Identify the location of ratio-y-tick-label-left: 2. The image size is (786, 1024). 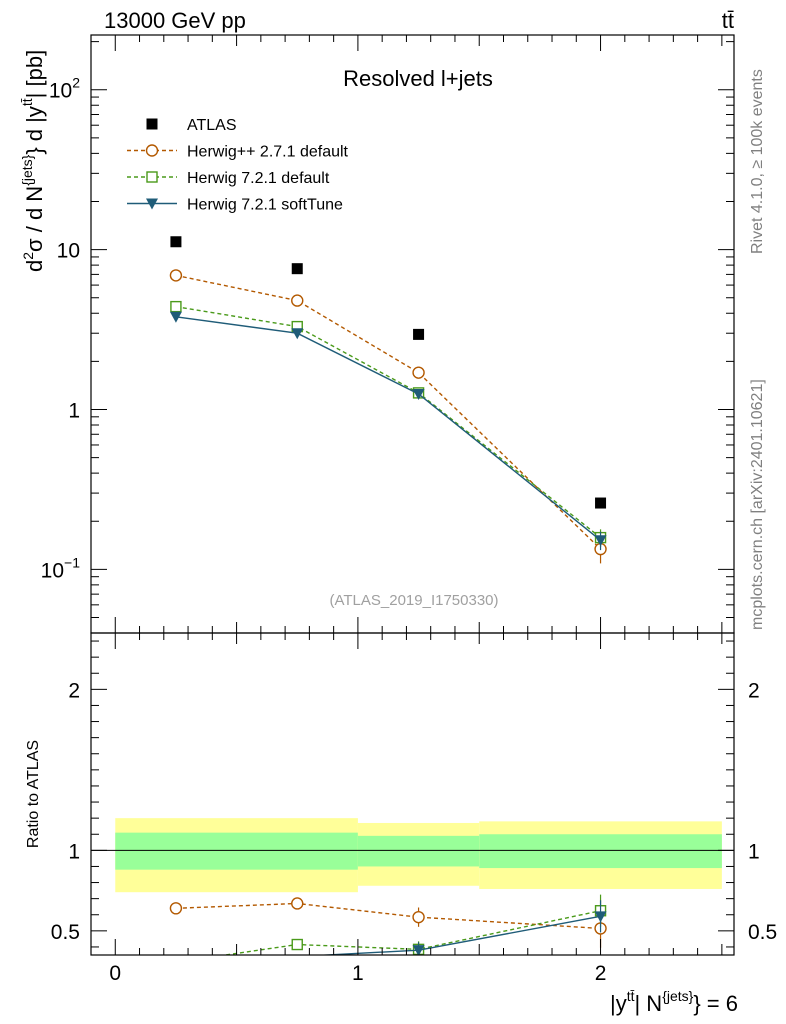
(74, 690).